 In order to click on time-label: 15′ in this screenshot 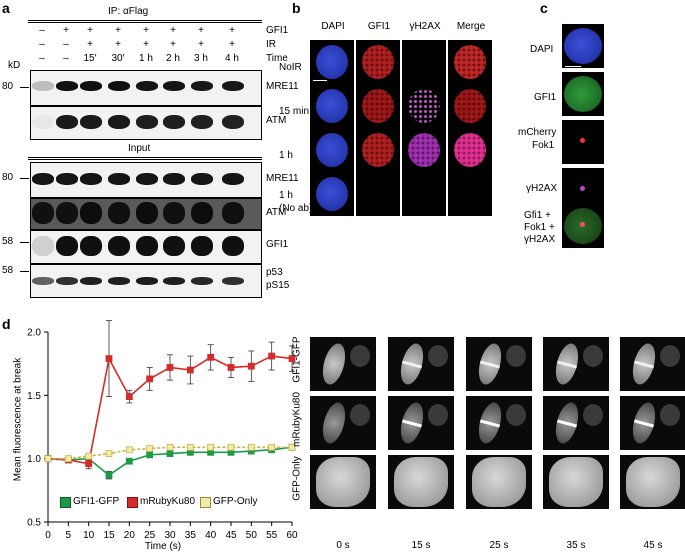, I will do `click(90, 58)`.